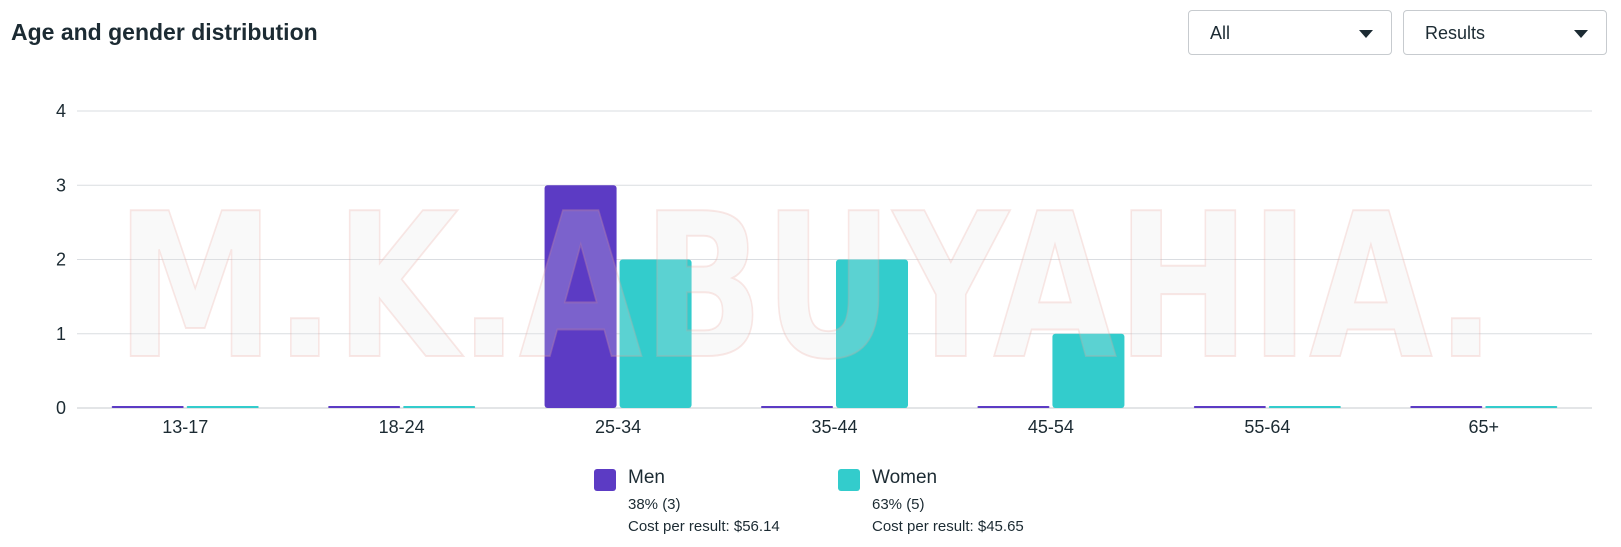 The width and height of the screenshot is (1621, 547). Describe the element at coordinates (1455, 33) in the screenshot. I see `metric-dropdown-value: Results` at that location.